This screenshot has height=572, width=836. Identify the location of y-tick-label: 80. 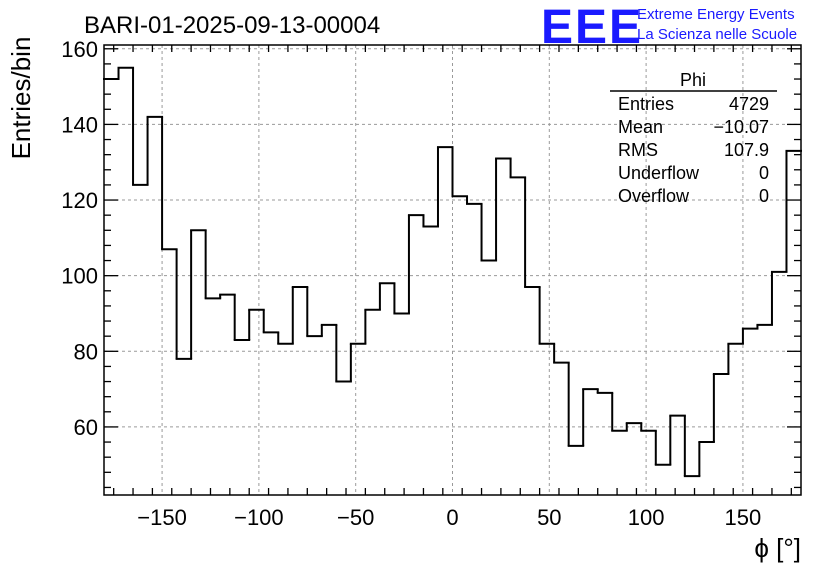
(86, 351).